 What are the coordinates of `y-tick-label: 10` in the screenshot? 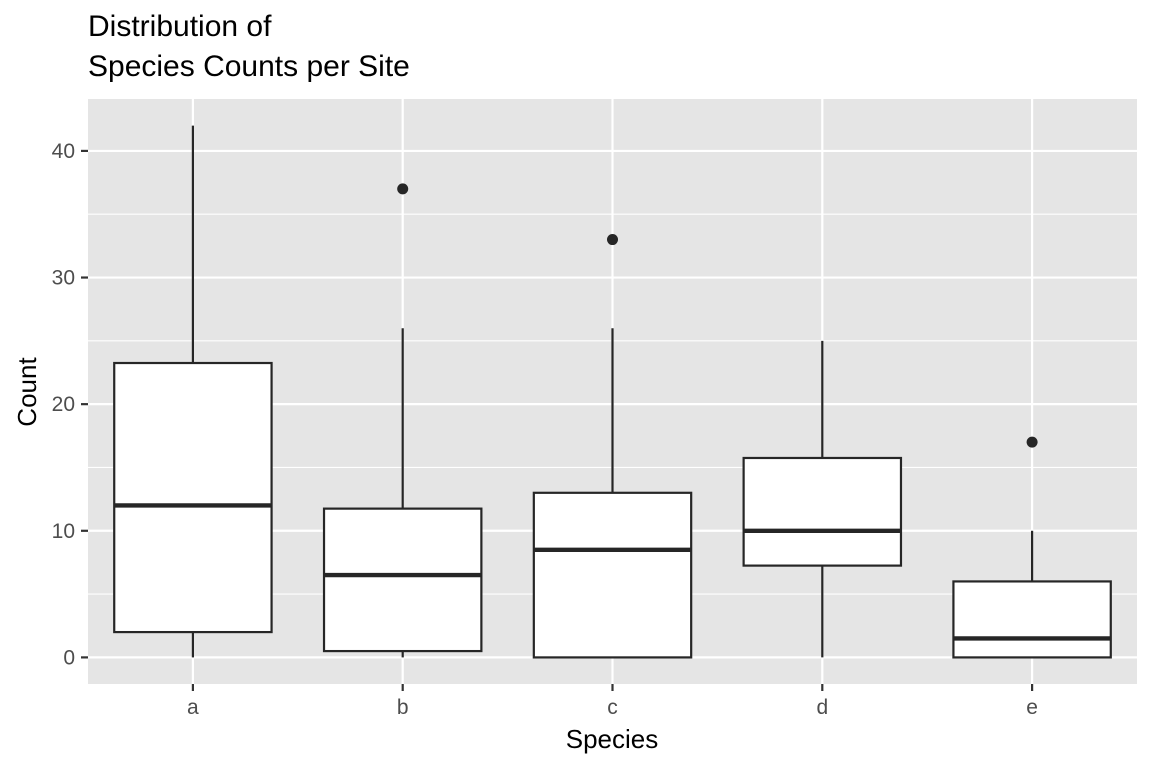 It's located at (63, 531).